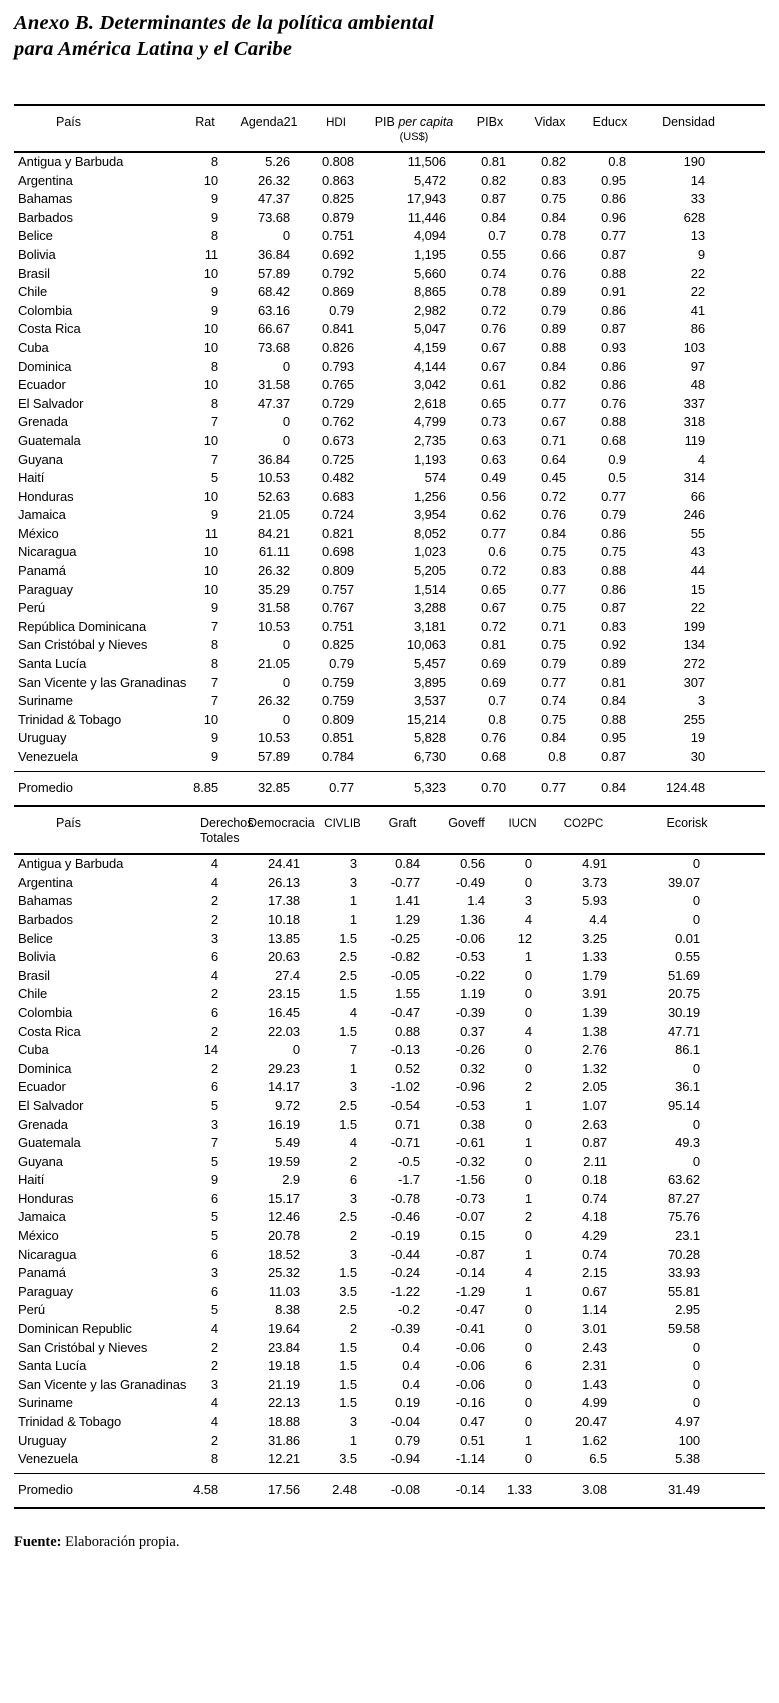 Image resolution: width=779 pixels, height=1703 pixels. I want to click on cell-educx: 0.76, so click(613, 403).